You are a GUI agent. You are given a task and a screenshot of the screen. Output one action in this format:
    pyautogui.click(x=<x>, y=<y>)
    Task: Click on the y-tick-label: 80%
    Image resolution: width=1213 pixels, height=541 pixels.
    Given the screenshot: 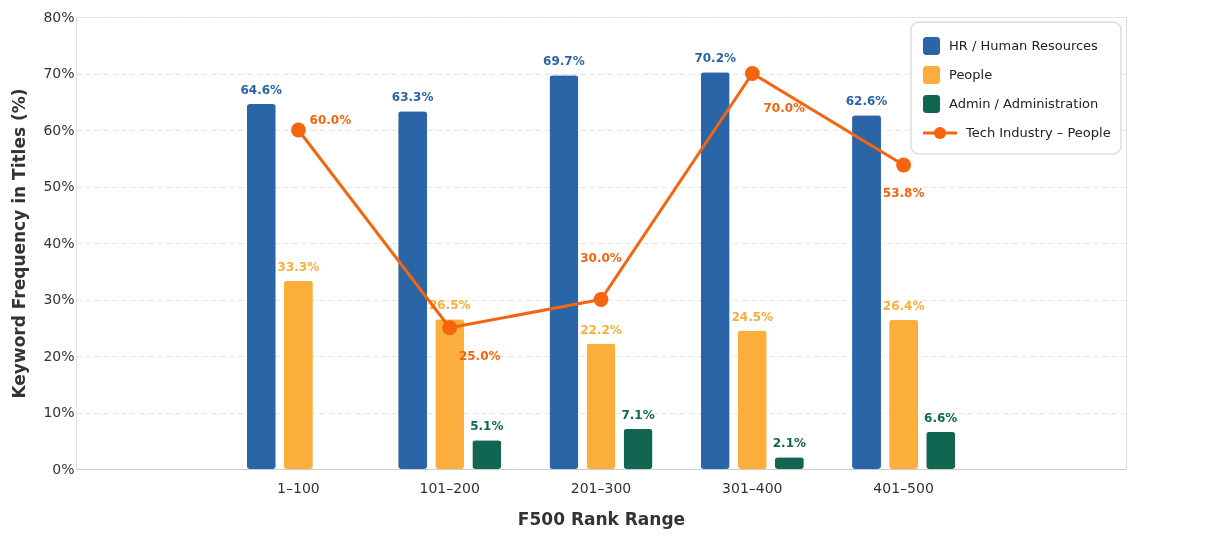 What is the action you would take?
    pyautogui.click(x=59, y=16)
    